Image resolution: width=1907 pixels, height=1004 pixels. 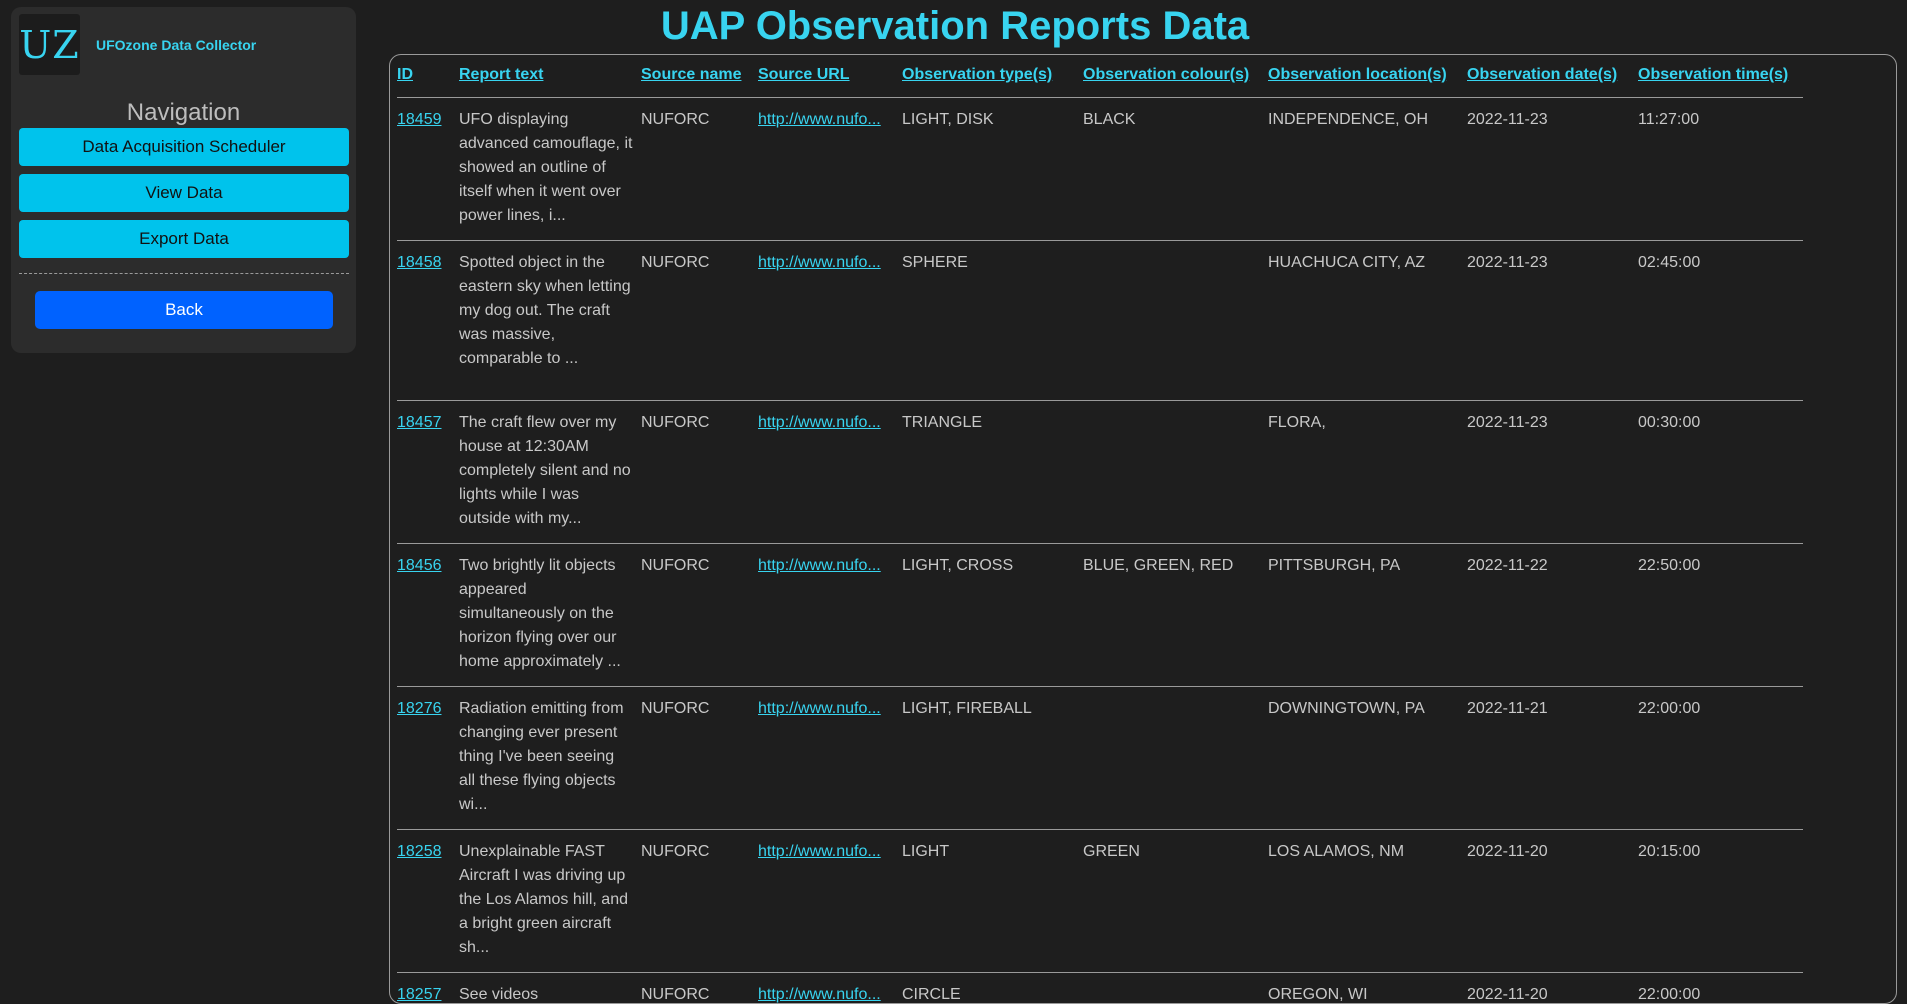 I want to click on cell-observation-colour: BLACK, so click(x=1175, y=169).